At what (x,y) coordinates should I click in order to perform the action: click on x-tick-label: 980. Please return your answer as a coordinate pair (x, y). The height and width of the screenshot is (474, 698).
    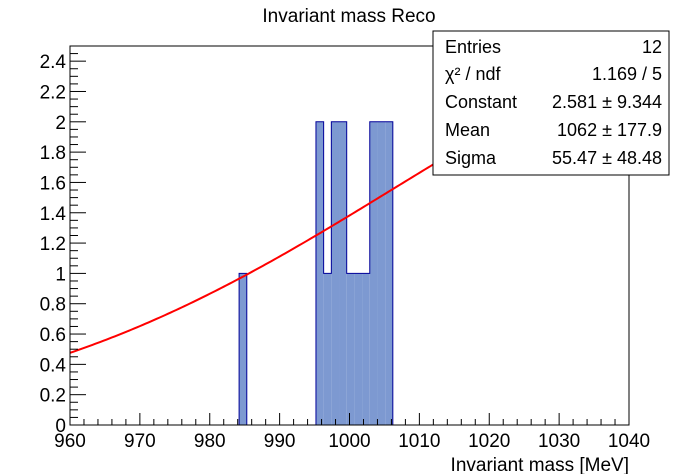
    Looking at the image, I should click on (210, 441).